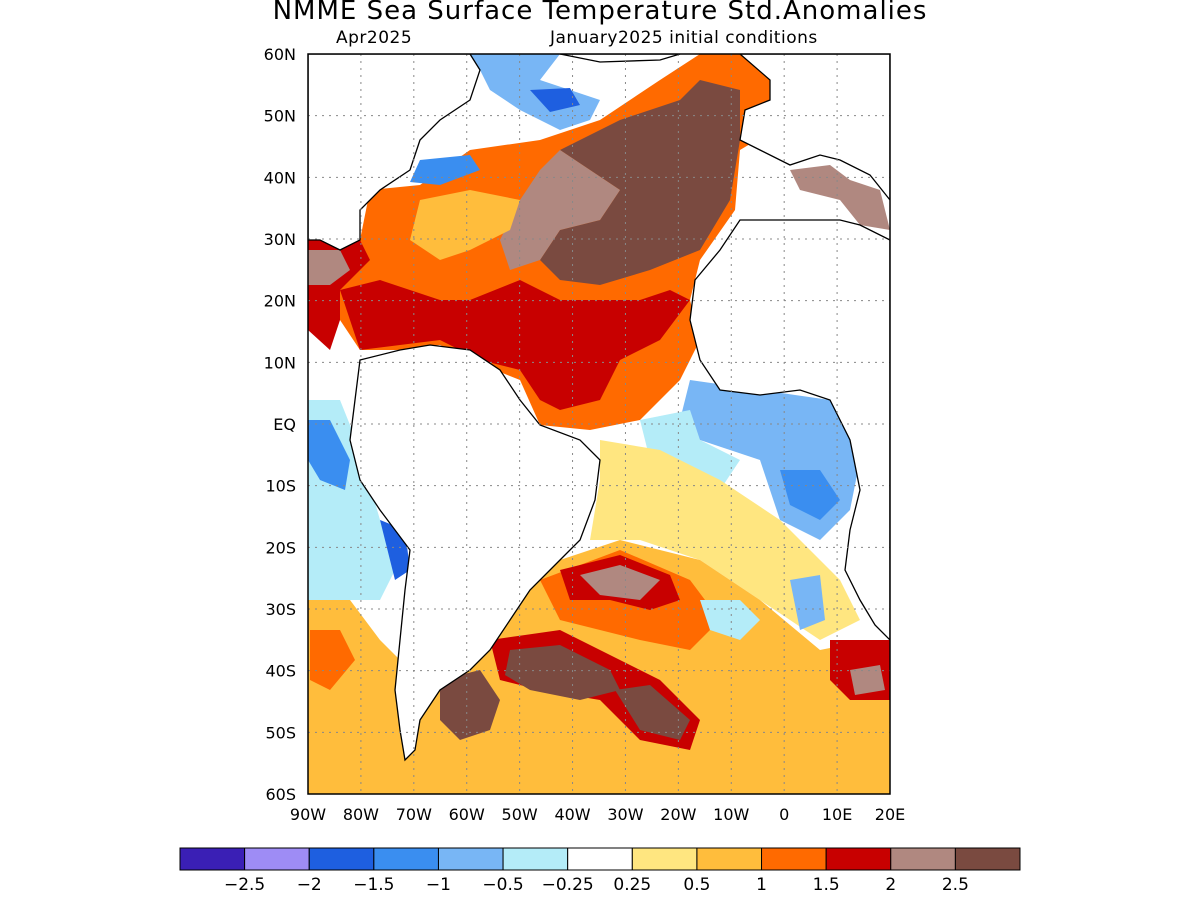 The height and width of the screenshot is (900, 1200). I want to click on latitude-labels: 60N 50N 40N 30N 20N 10N EQ 10S 20S 30S 40S 50S 60S, so click(280, 424).